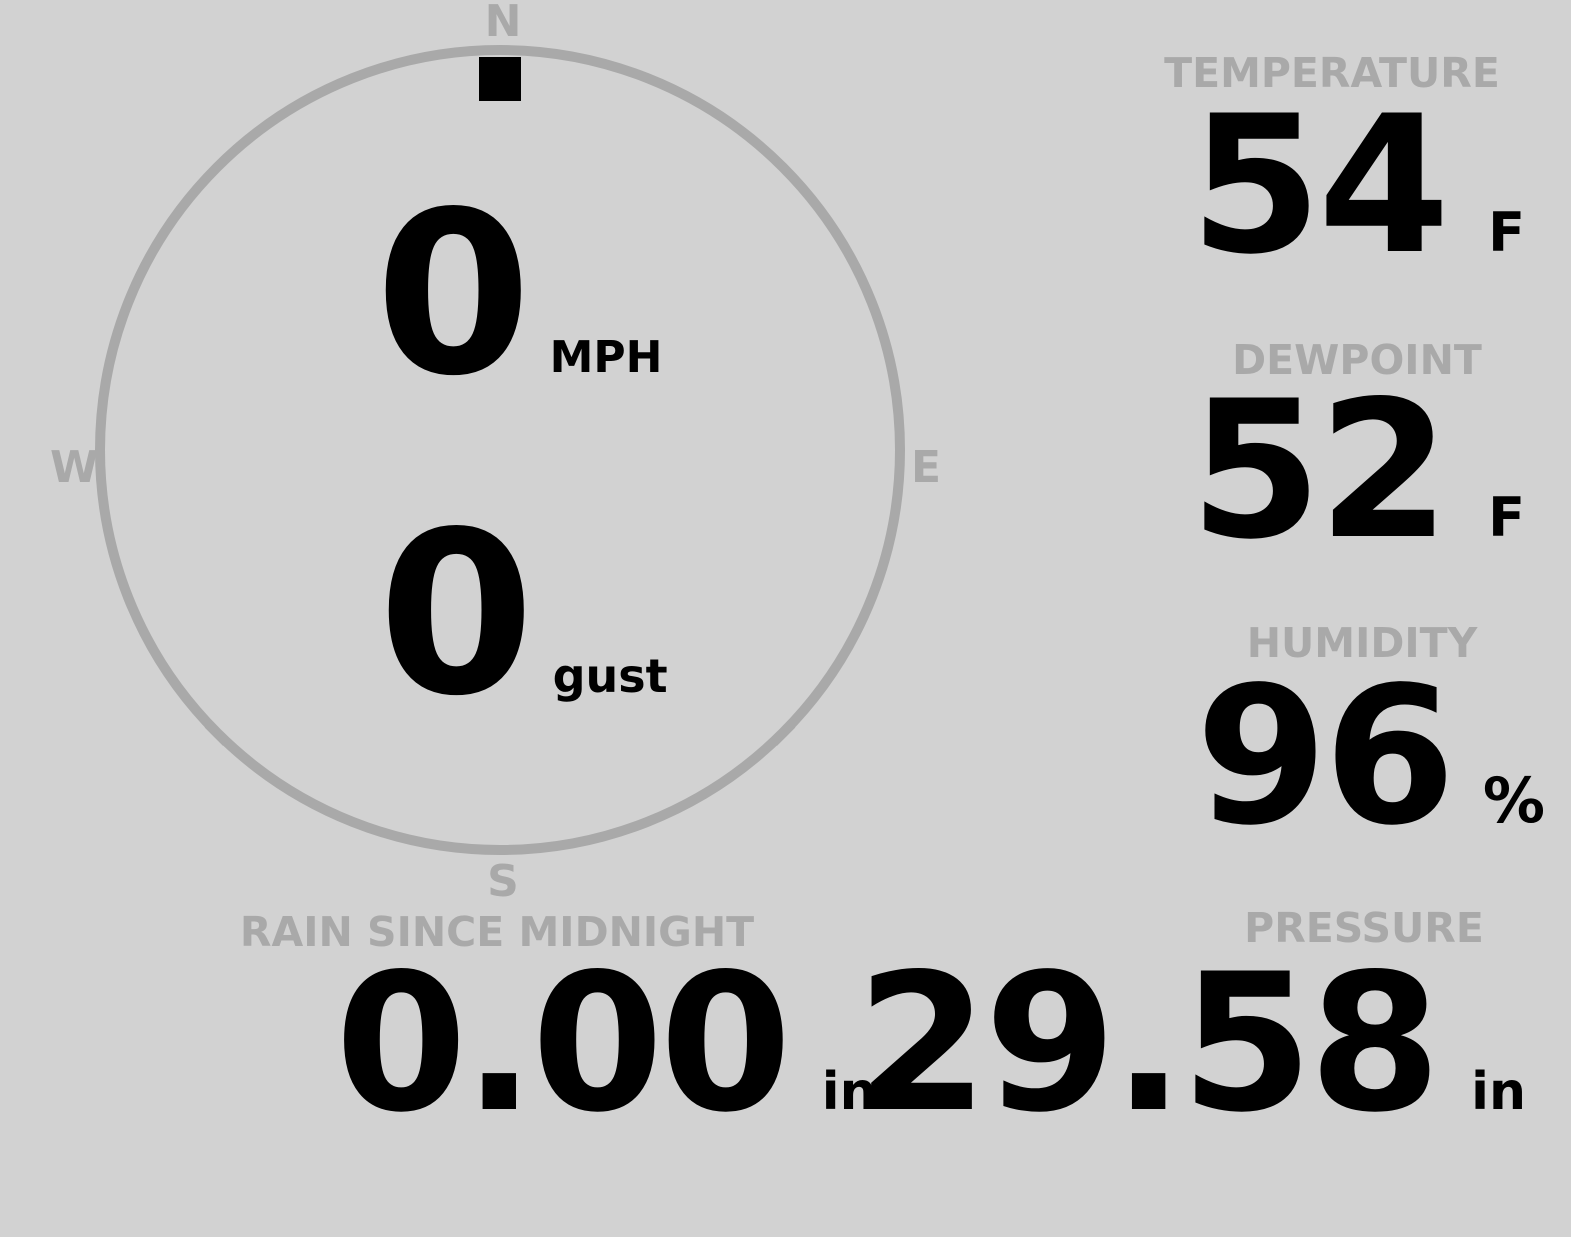 The image size is (1571, 1237). What do you see at coordinates (74, 467) in the screenshot?
I see `compass-label-west: W` at bounding box center [74, 467].